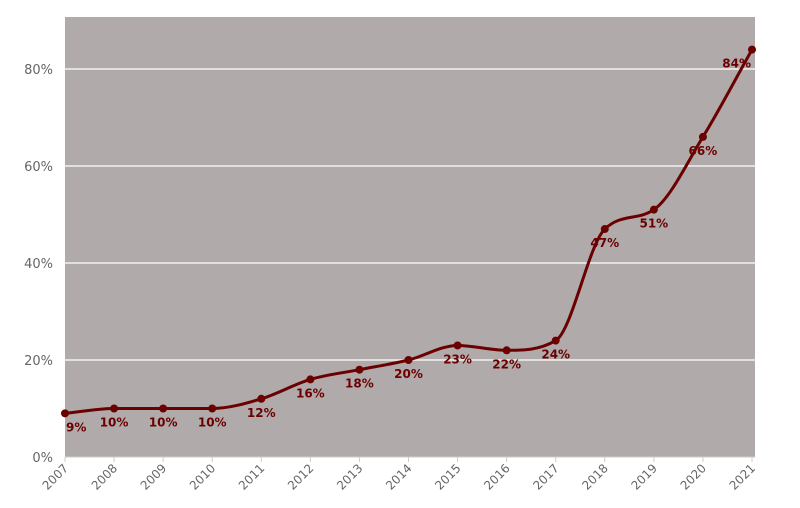 This screenshot has height=508, width=800. I want to click on data-label: 23%, so click(457, 359).